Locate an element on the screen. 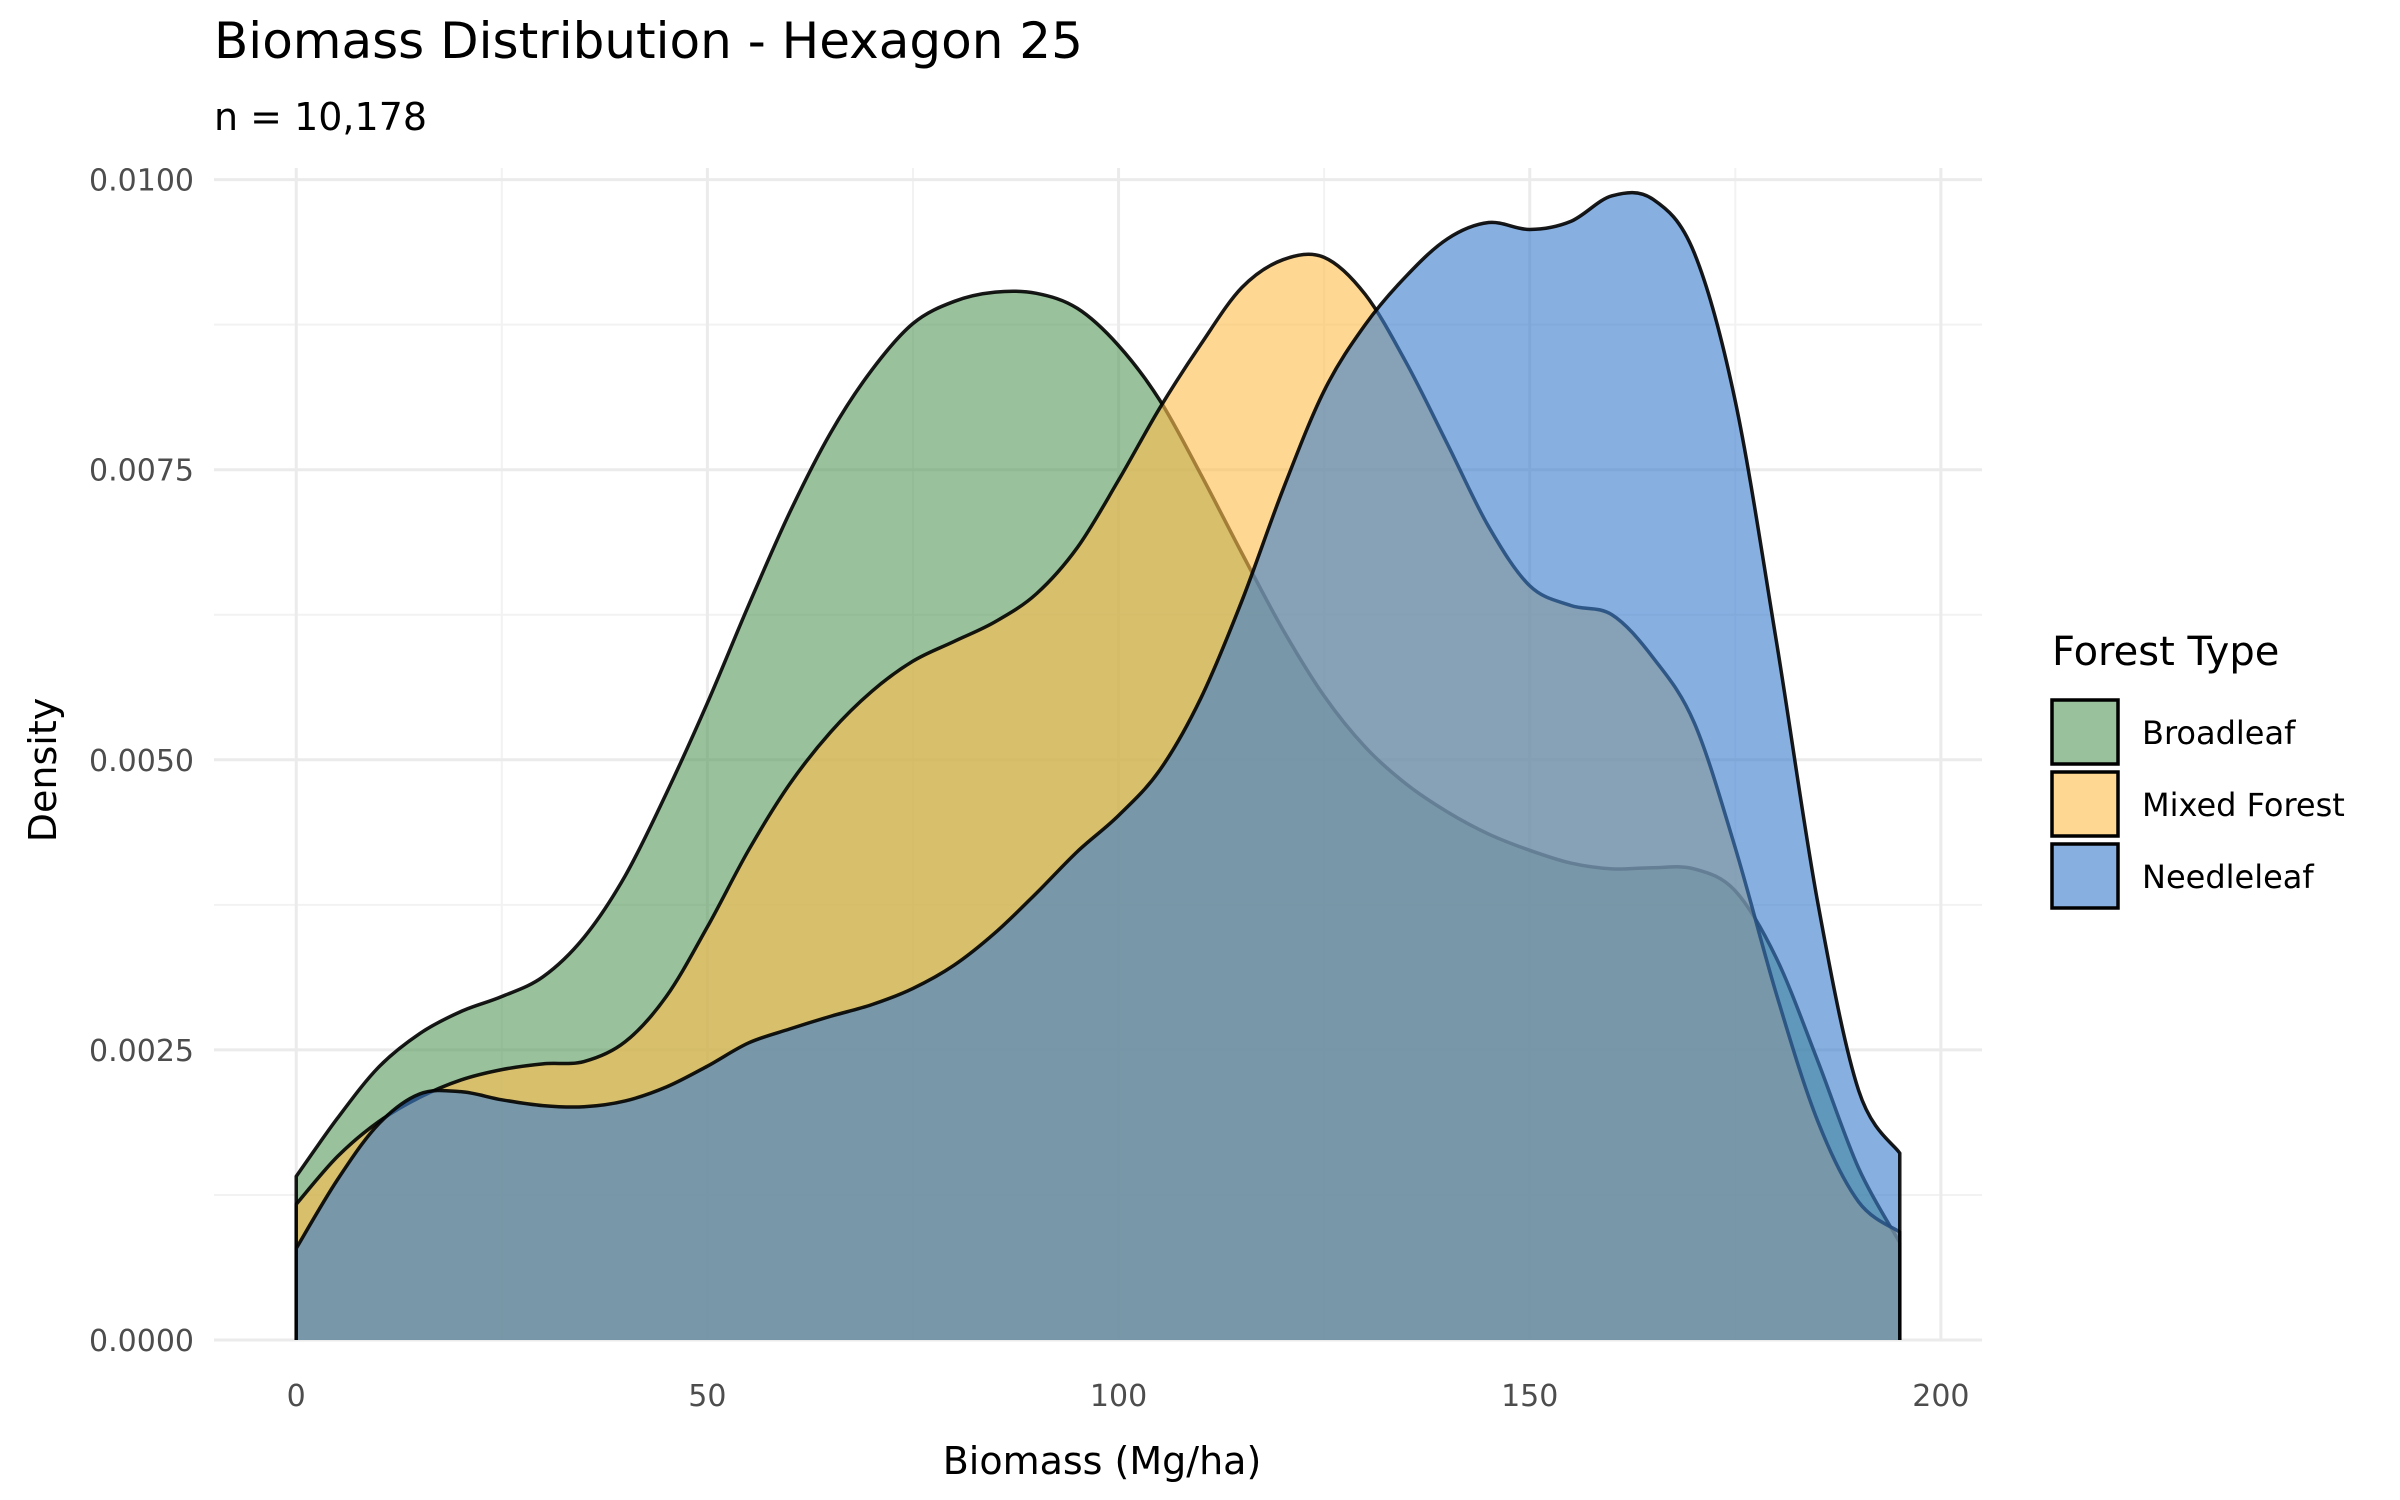  x-axis-ticks: 0 50 100 150 200 is located at coordinates (1128, 1396).